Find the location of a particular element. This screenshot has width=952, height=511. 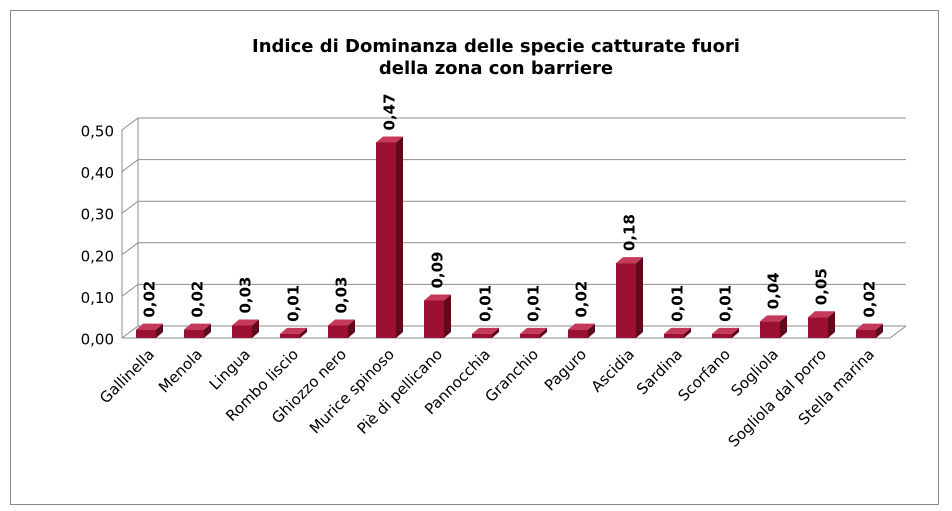

data-label: 0,09 is located at coordinates (438, 270).